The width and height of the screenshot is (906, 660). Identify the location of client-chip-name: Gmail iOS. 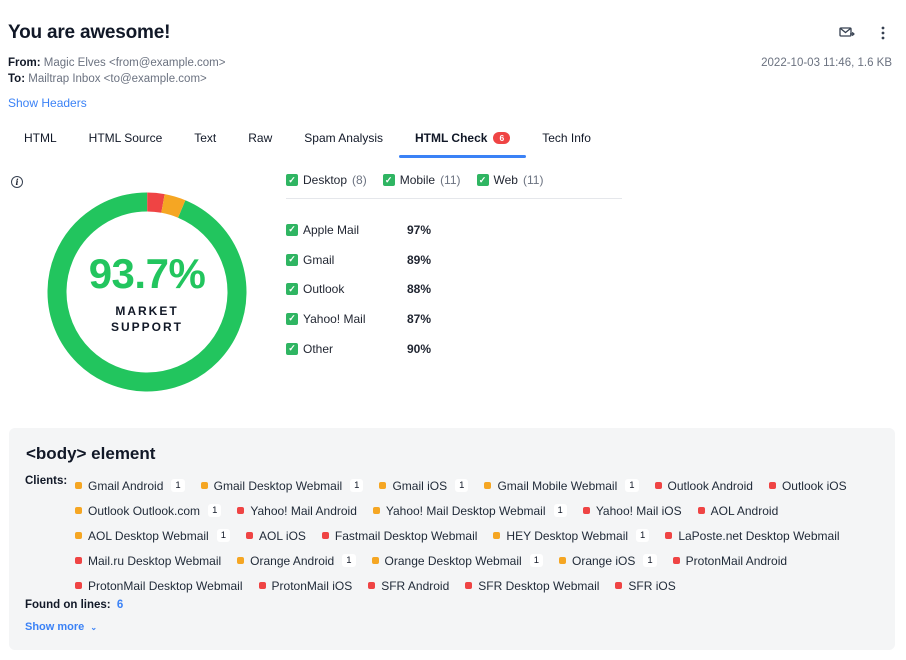
(420, 485).